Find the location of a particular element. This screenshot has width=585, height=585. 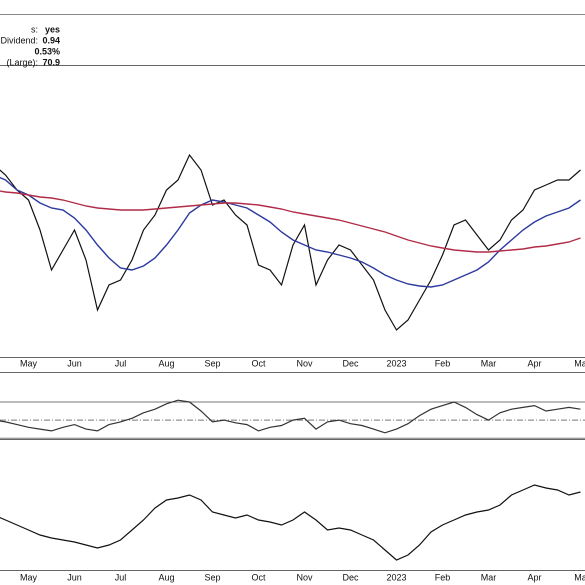

info-value: 0.53% is located at coordinates (47, 51).